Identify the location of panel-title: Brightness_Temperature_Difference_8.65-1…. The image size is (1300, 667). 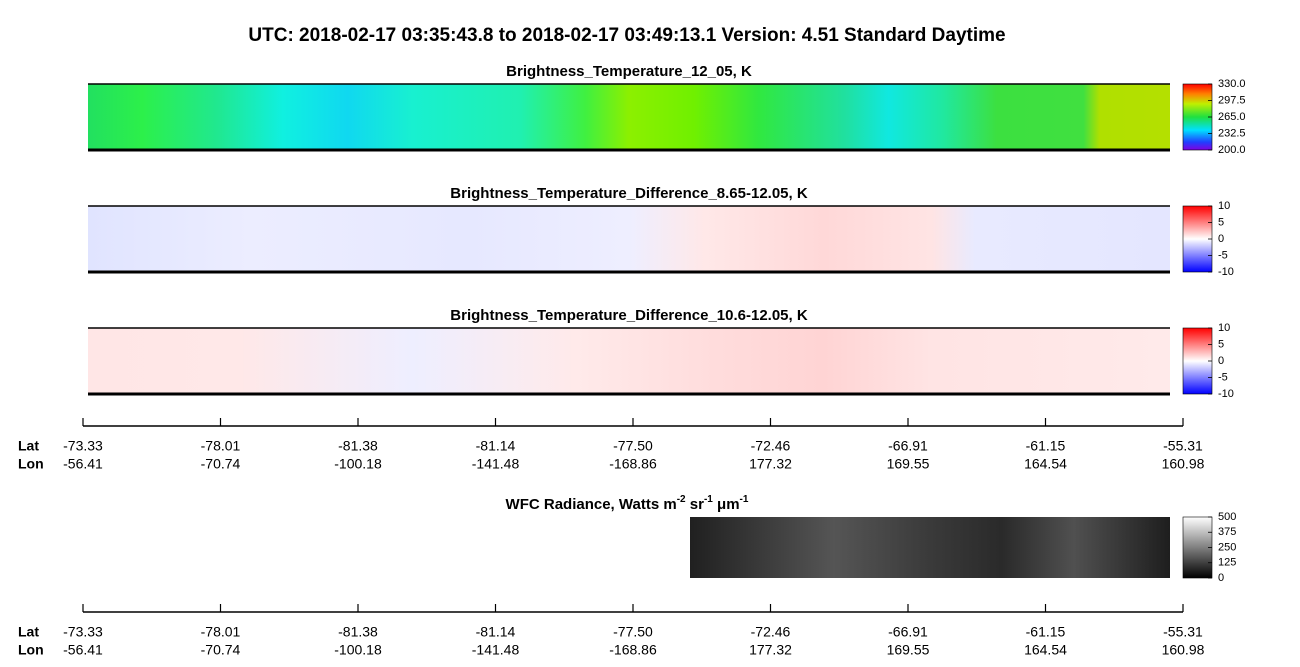
(629, 193).